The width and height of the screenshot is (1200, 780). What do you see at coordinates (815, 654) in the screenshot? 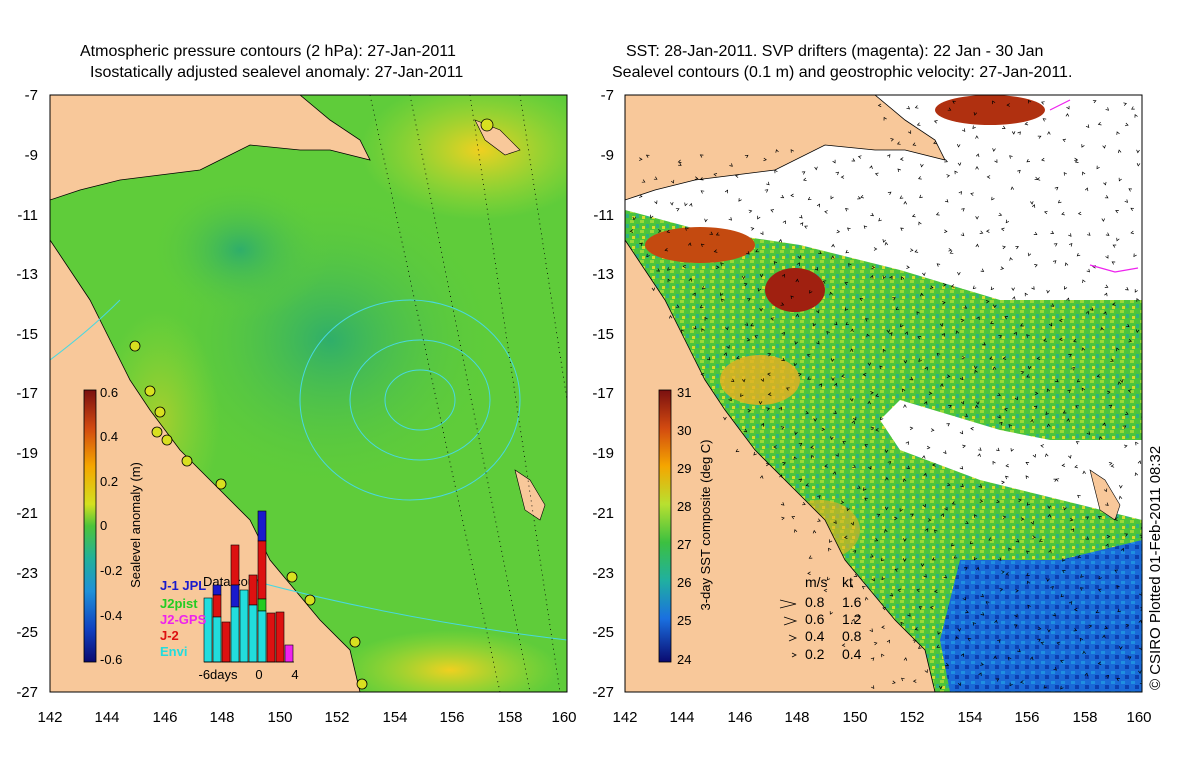
I see `velocity-legend-ms: 0.2` at bounding box center [815, 654].